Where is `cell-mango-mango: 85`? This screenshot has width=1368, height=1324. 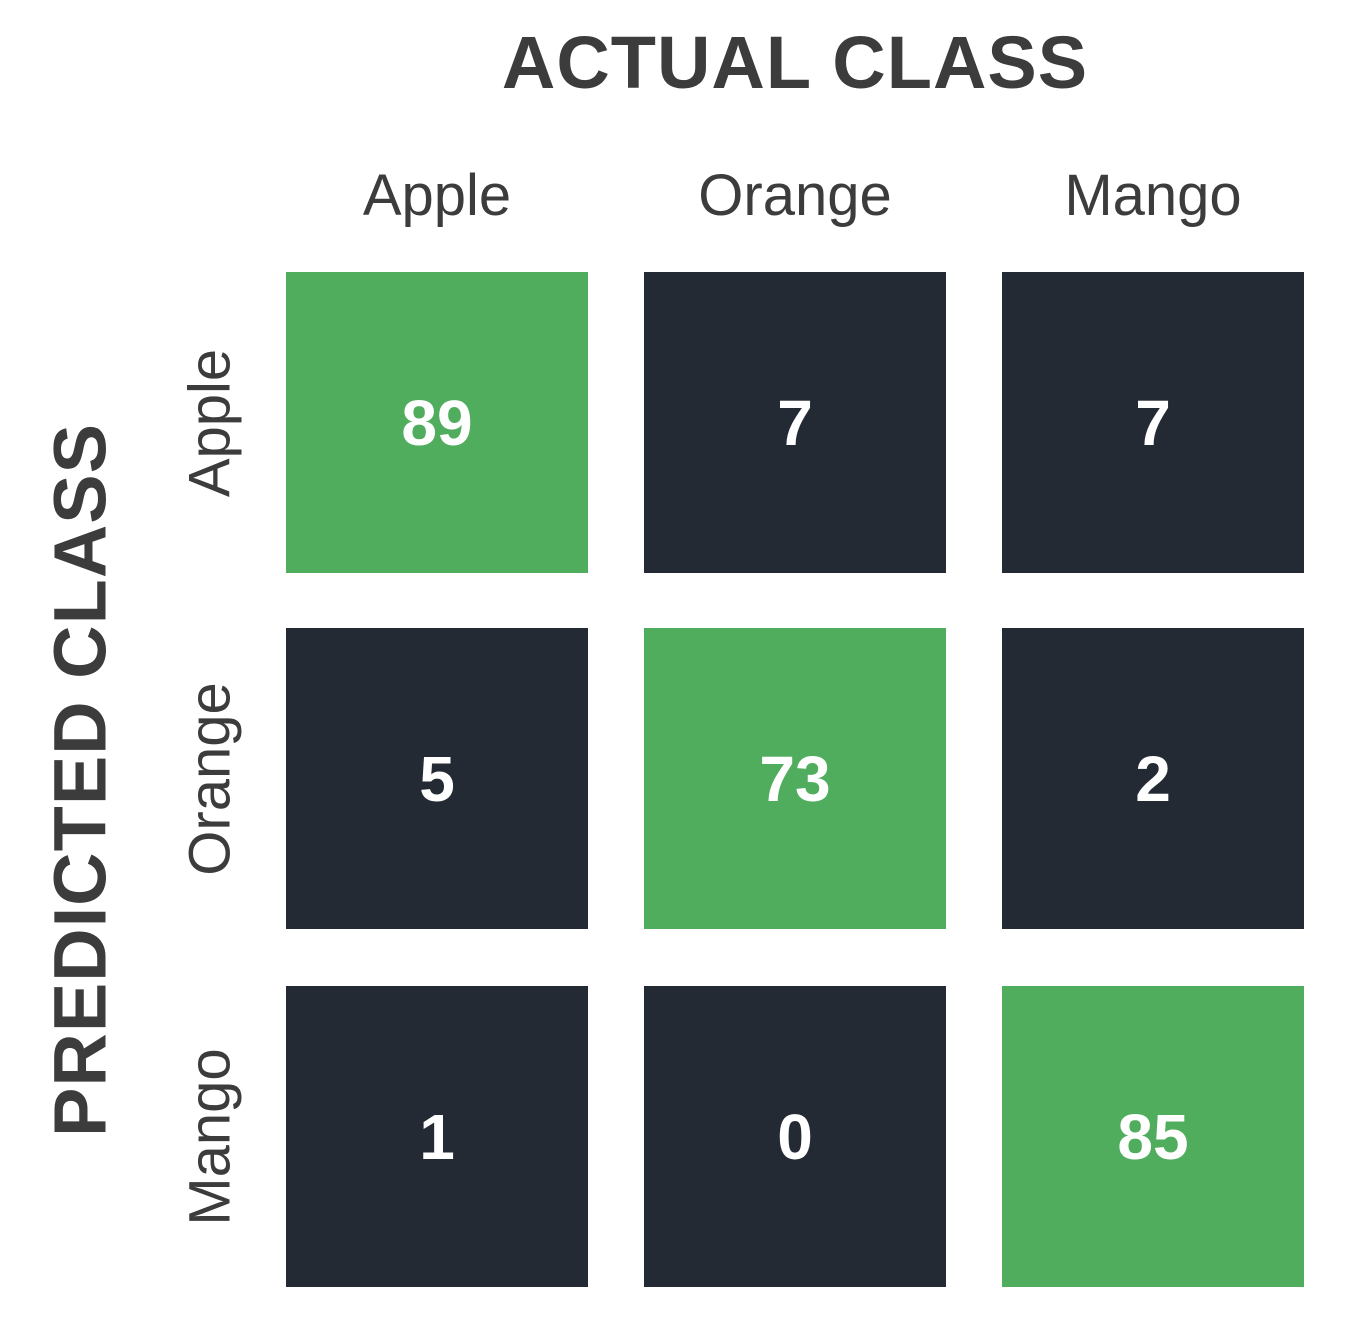 cell-mango-mango: 85 is located at coordinates (1153, 1136).